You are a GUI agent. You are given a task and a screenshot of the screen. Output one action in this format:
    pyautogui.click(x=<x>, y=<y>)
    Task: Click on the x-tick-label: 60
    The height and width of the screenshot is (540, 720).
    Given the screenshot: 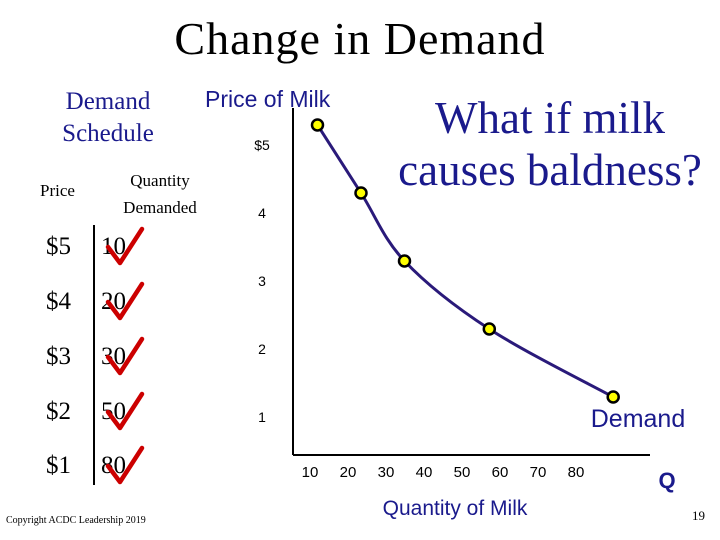 What is the action you would take?
    pyautogui.click(x=500, y=472)
    